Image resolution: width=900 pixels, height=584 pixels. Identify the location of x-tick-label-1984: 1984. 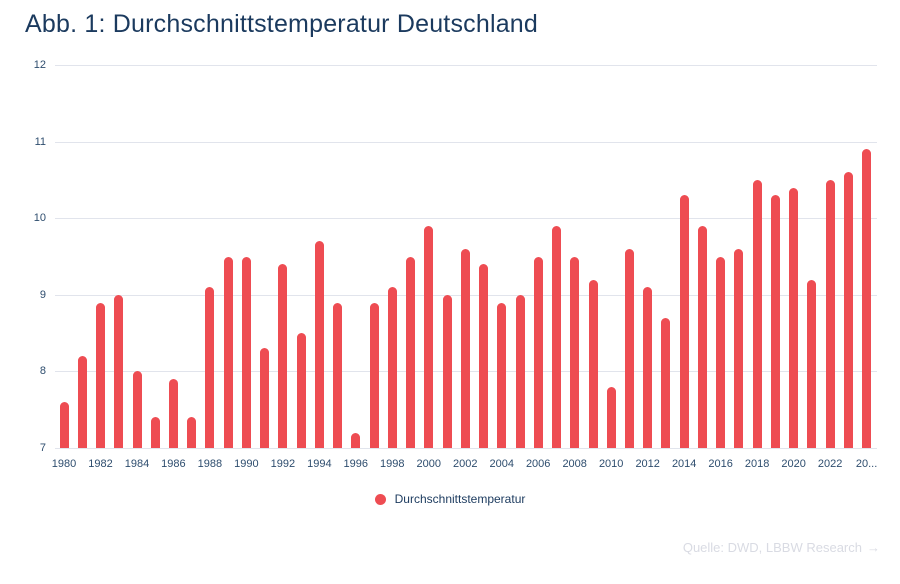
(137, 464).